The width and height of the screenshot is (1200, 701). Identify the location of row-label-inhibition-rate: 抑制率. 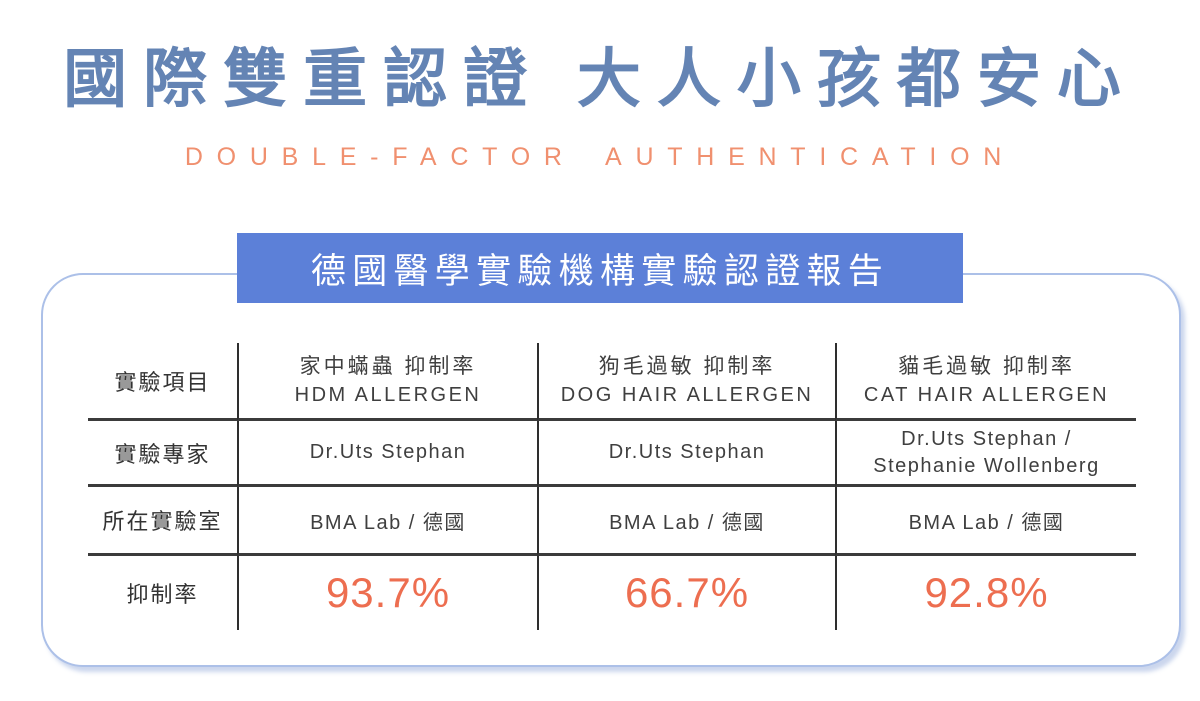
(162, 593).